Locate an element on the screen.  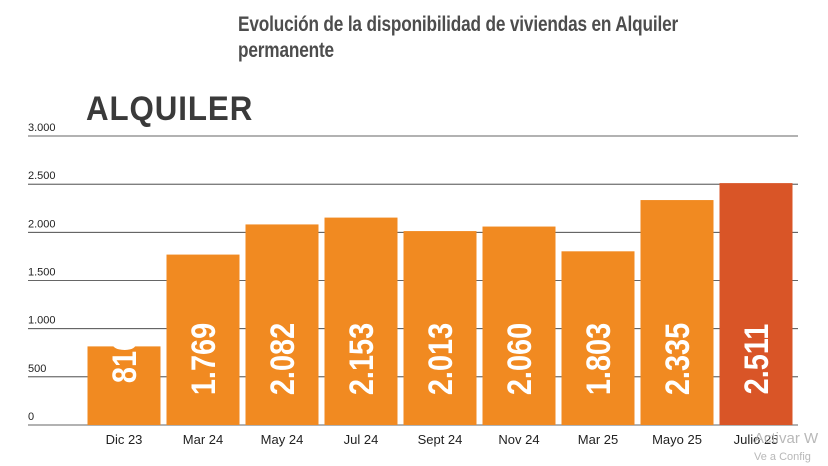
bar-value-label: 2.335 is located at coordinates (677, 359).